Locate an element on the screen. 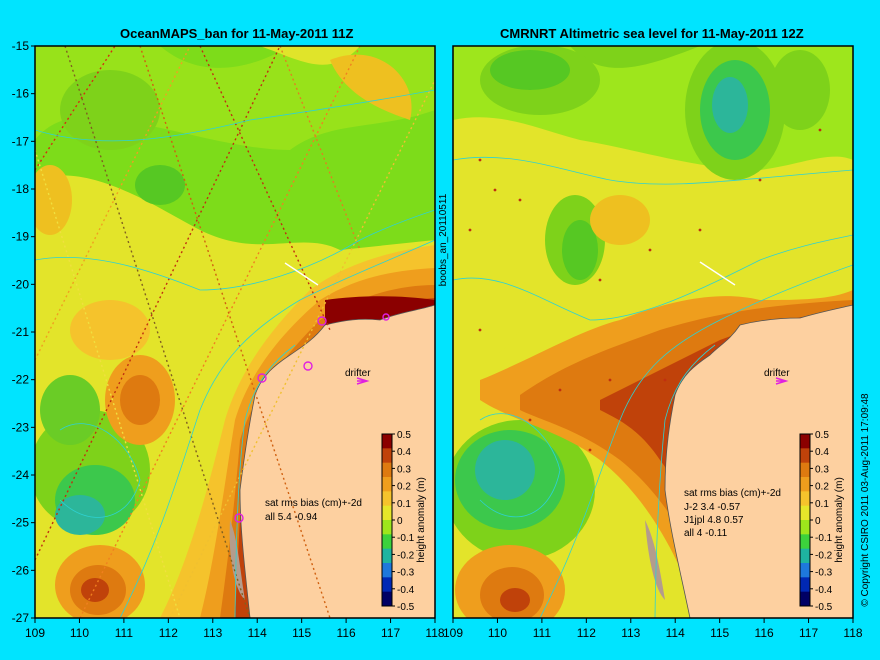 Image resolution: width=880 pixels, height=660 pixels. left-x-tick-label: 110 is located at coordinates (79, 633).